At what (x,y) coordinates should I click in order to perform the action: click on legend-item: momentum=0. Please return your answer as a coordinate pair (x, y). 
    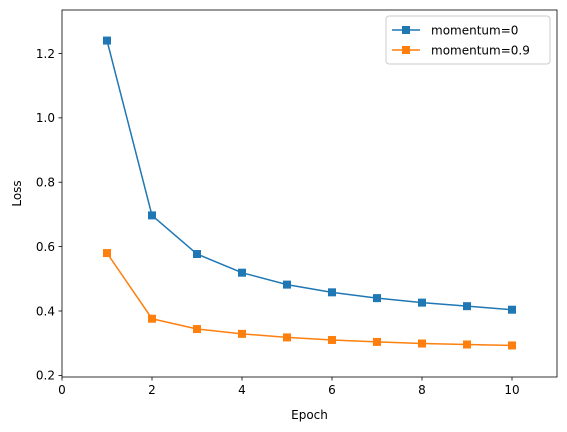
    Looking at the image, I should click on (455, 30).